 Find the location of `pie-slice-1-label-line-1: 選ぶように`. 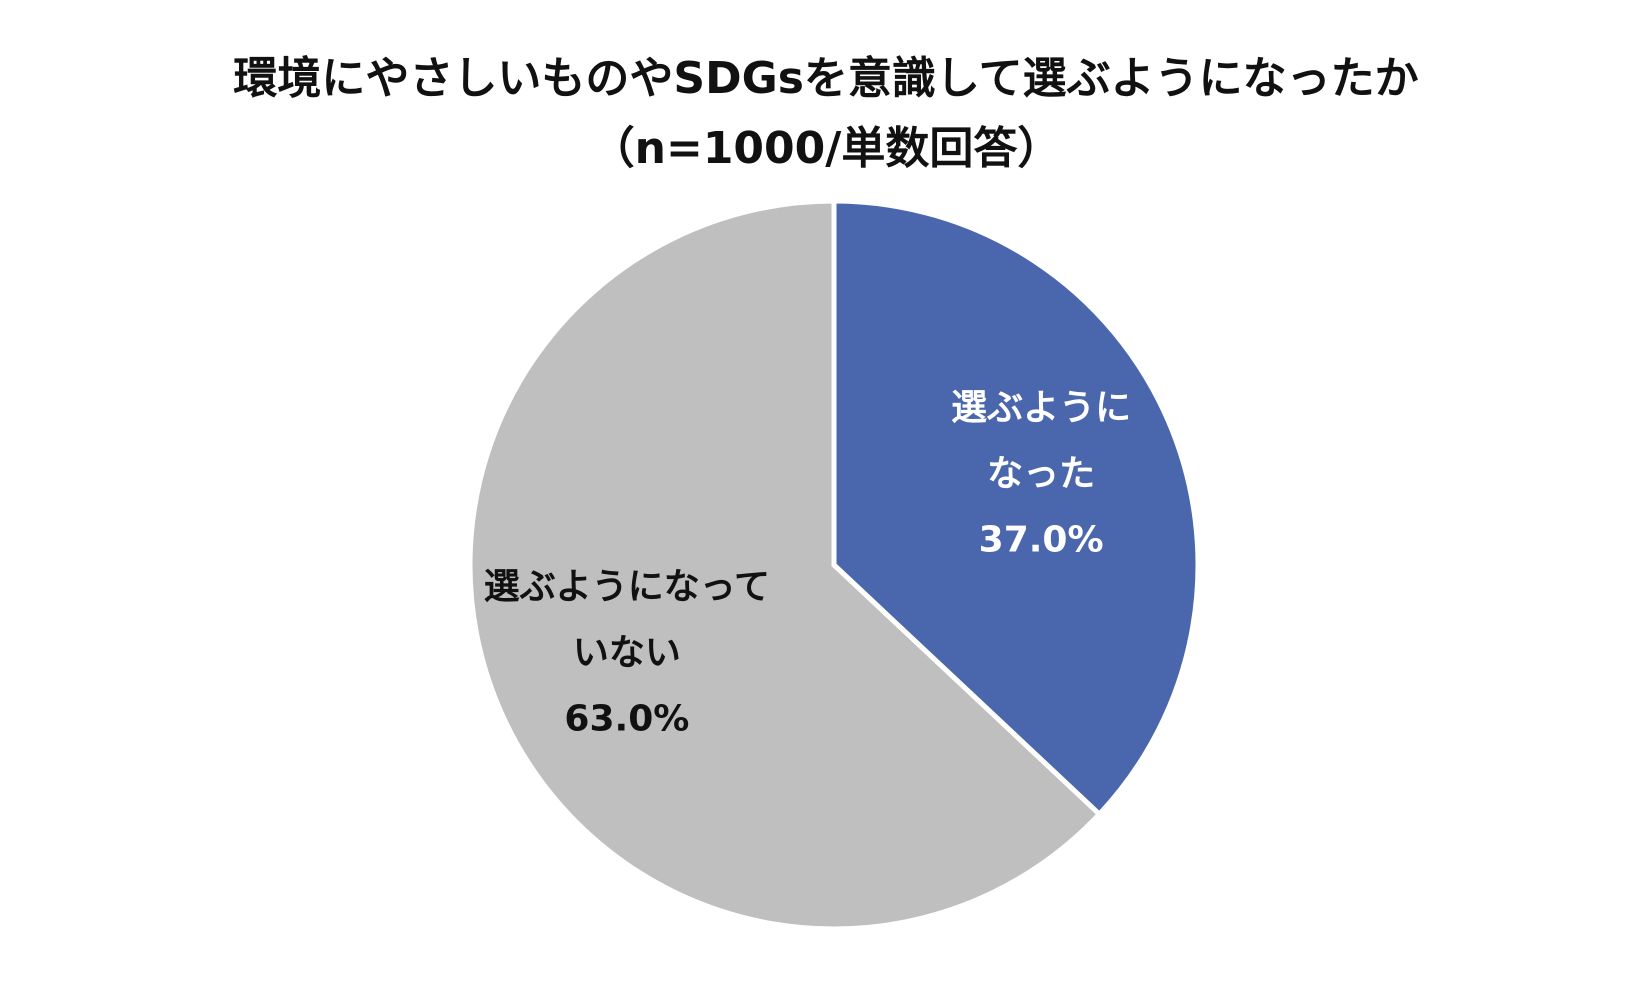

pie-slice-1-label-line-1: 選ぶように is located at coordinates (1041, 407).